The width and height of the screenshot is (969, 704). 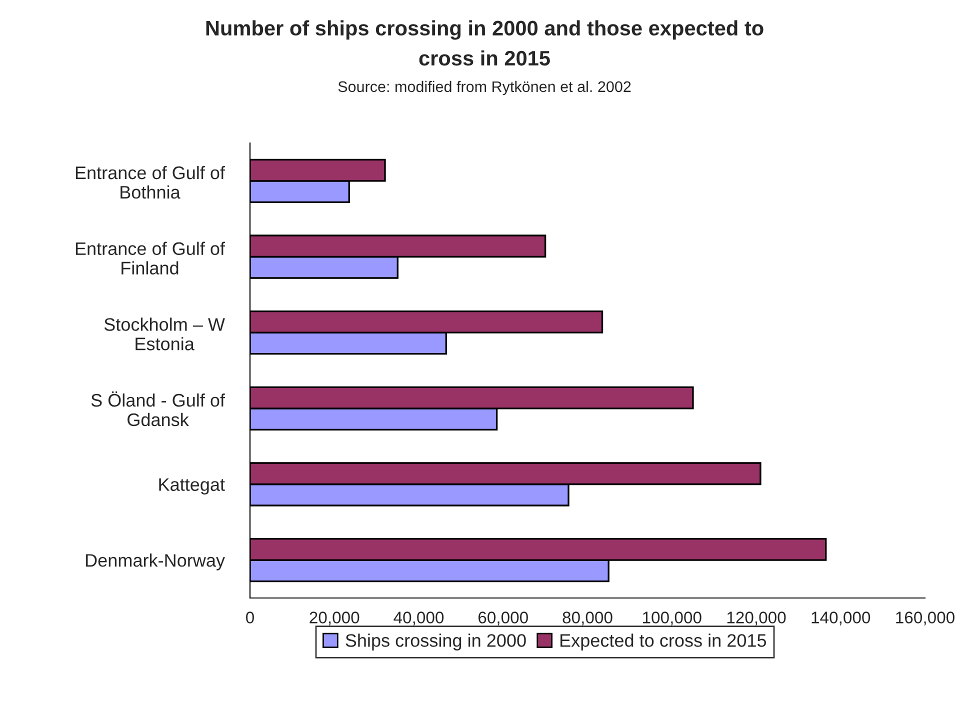 I want to click on y-tick-label: Denmark-Norway, so click(x=155, y=562).